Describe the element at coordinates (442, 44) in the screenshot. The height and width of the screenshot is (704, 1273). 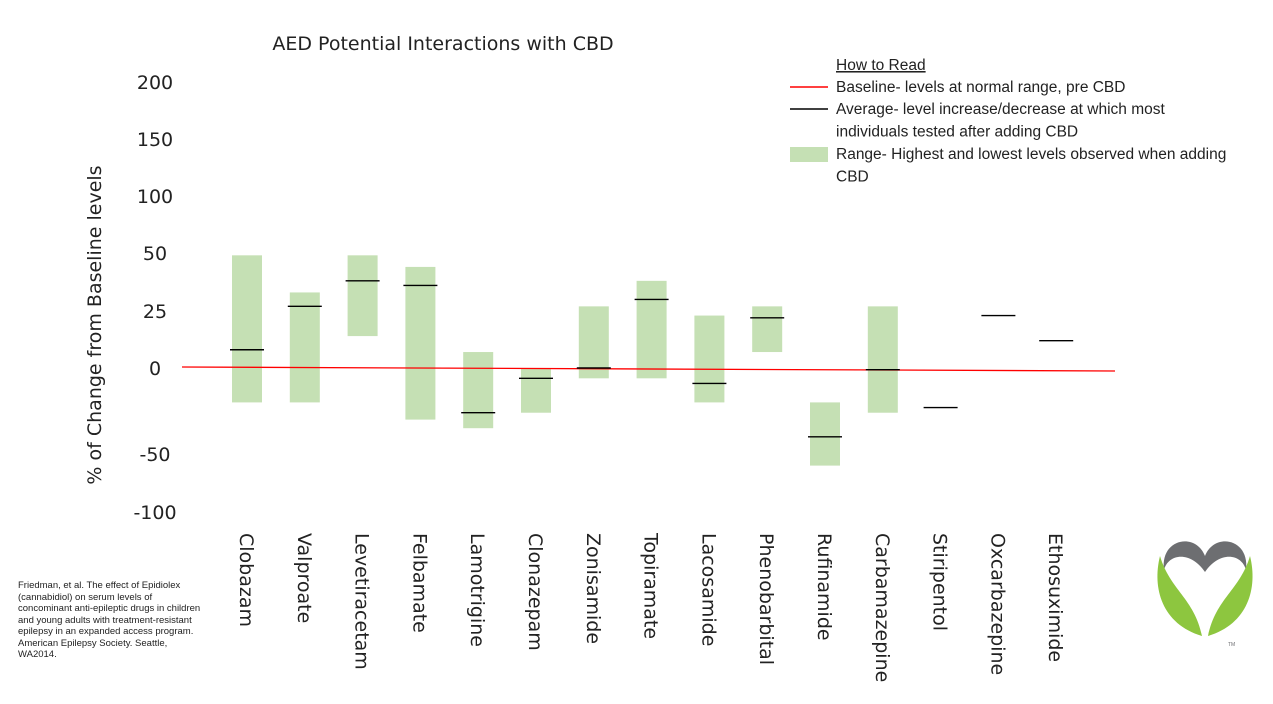
I see `chart-title: AED Potential Interactions with CBD` at that location.